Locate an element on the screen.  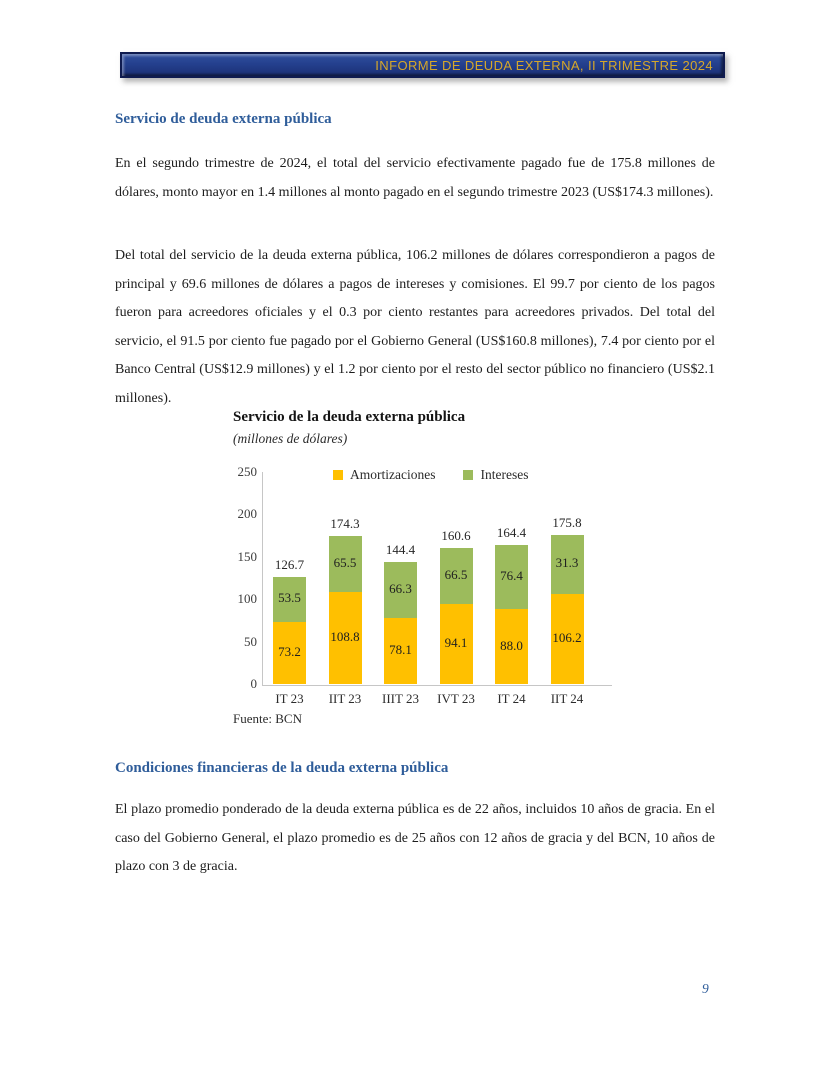
segment-value-label-intereses: 31.3 is located at coordinates (567, 563).